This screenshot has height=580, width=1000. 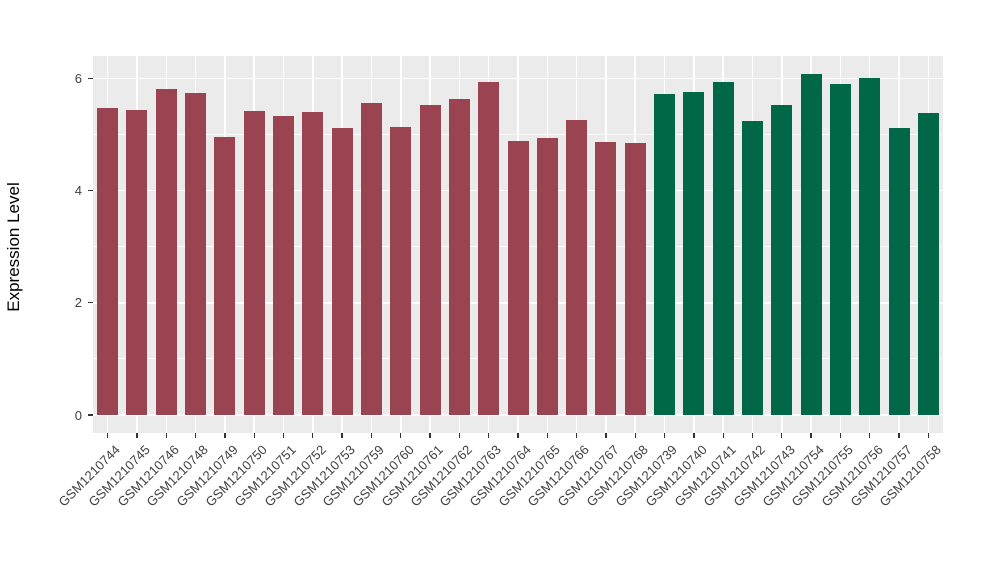 What do you see at coordinates (166, 252) in the screenshot?
I see `bar-GSM1210746` at bounding box center [166, 252].